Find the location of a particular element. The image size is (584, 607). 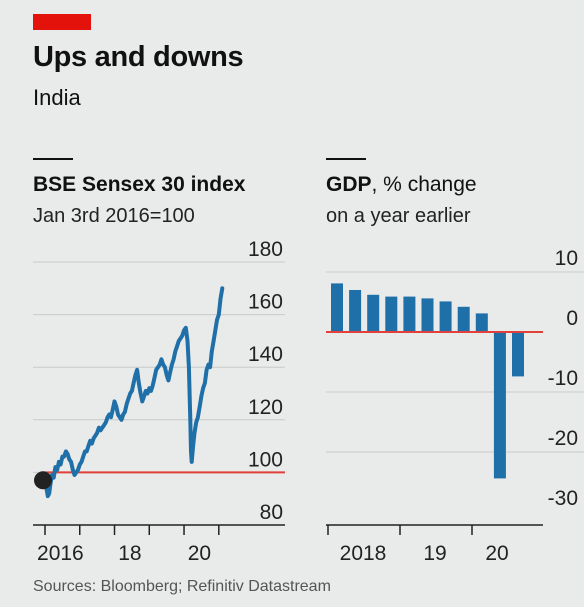

sensex-start-marker is located at coordinates (43, 480).